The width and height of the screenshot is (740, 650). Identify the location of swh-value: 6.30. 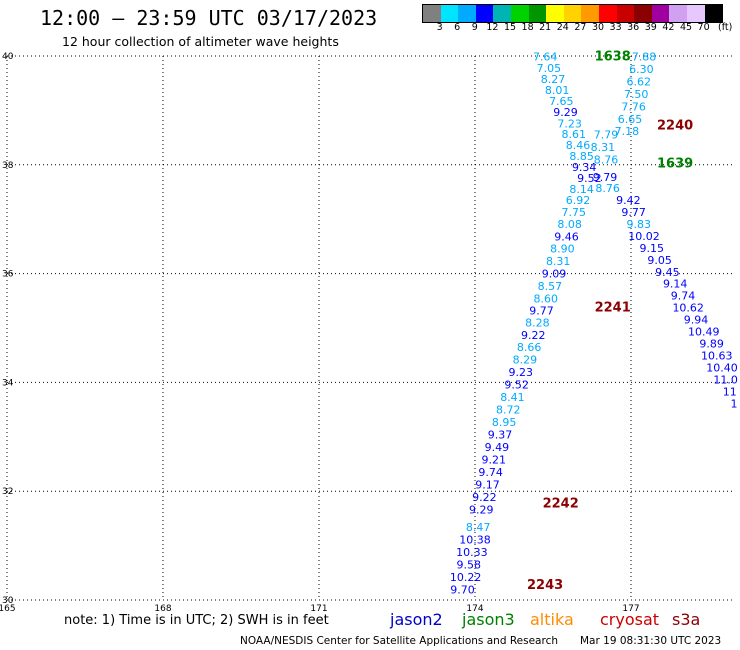
(641, 69).